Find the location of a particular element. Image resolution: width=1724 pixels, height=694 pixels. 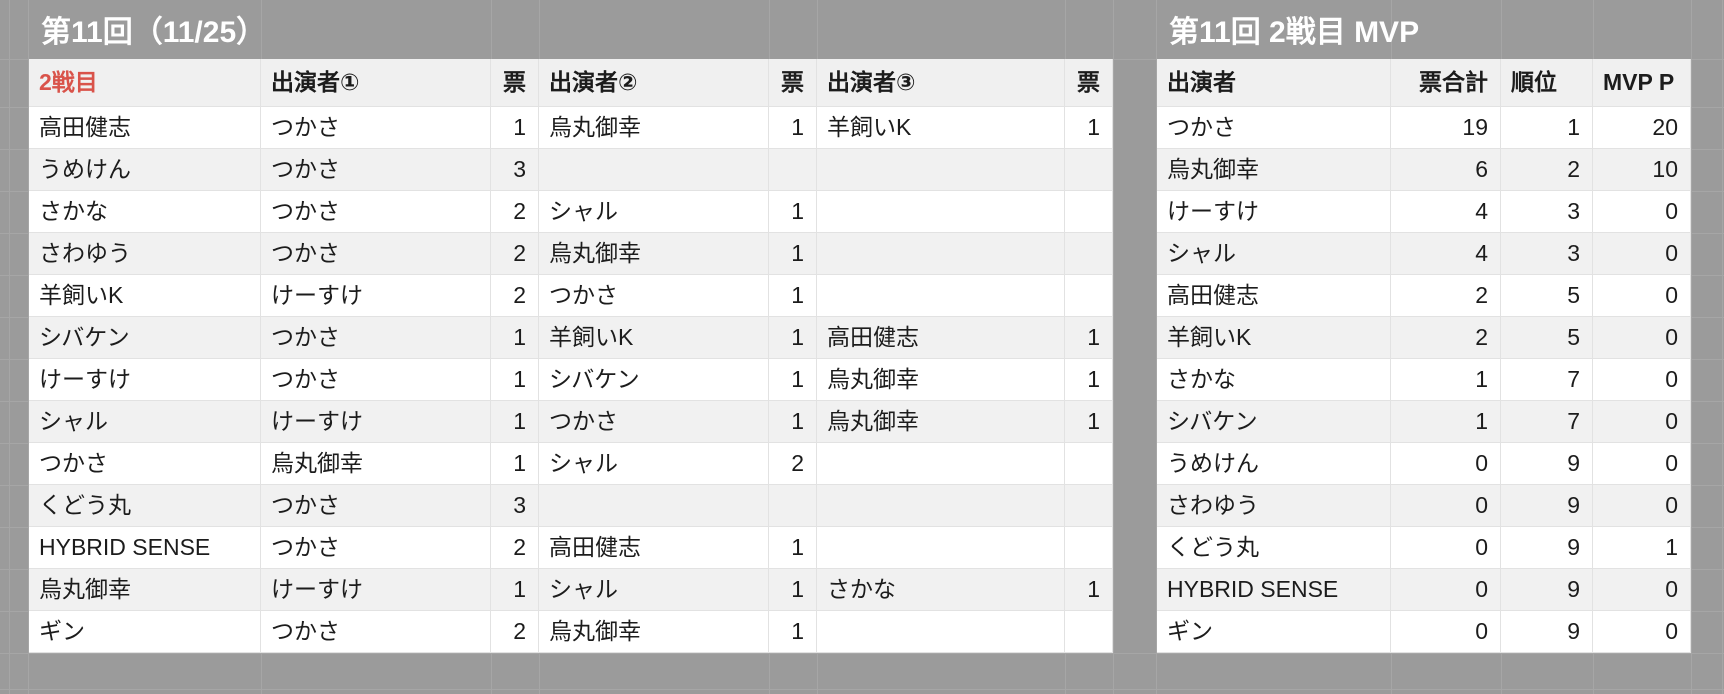

cell-voter-name: さわゆう is located at coordinates (145, 254).